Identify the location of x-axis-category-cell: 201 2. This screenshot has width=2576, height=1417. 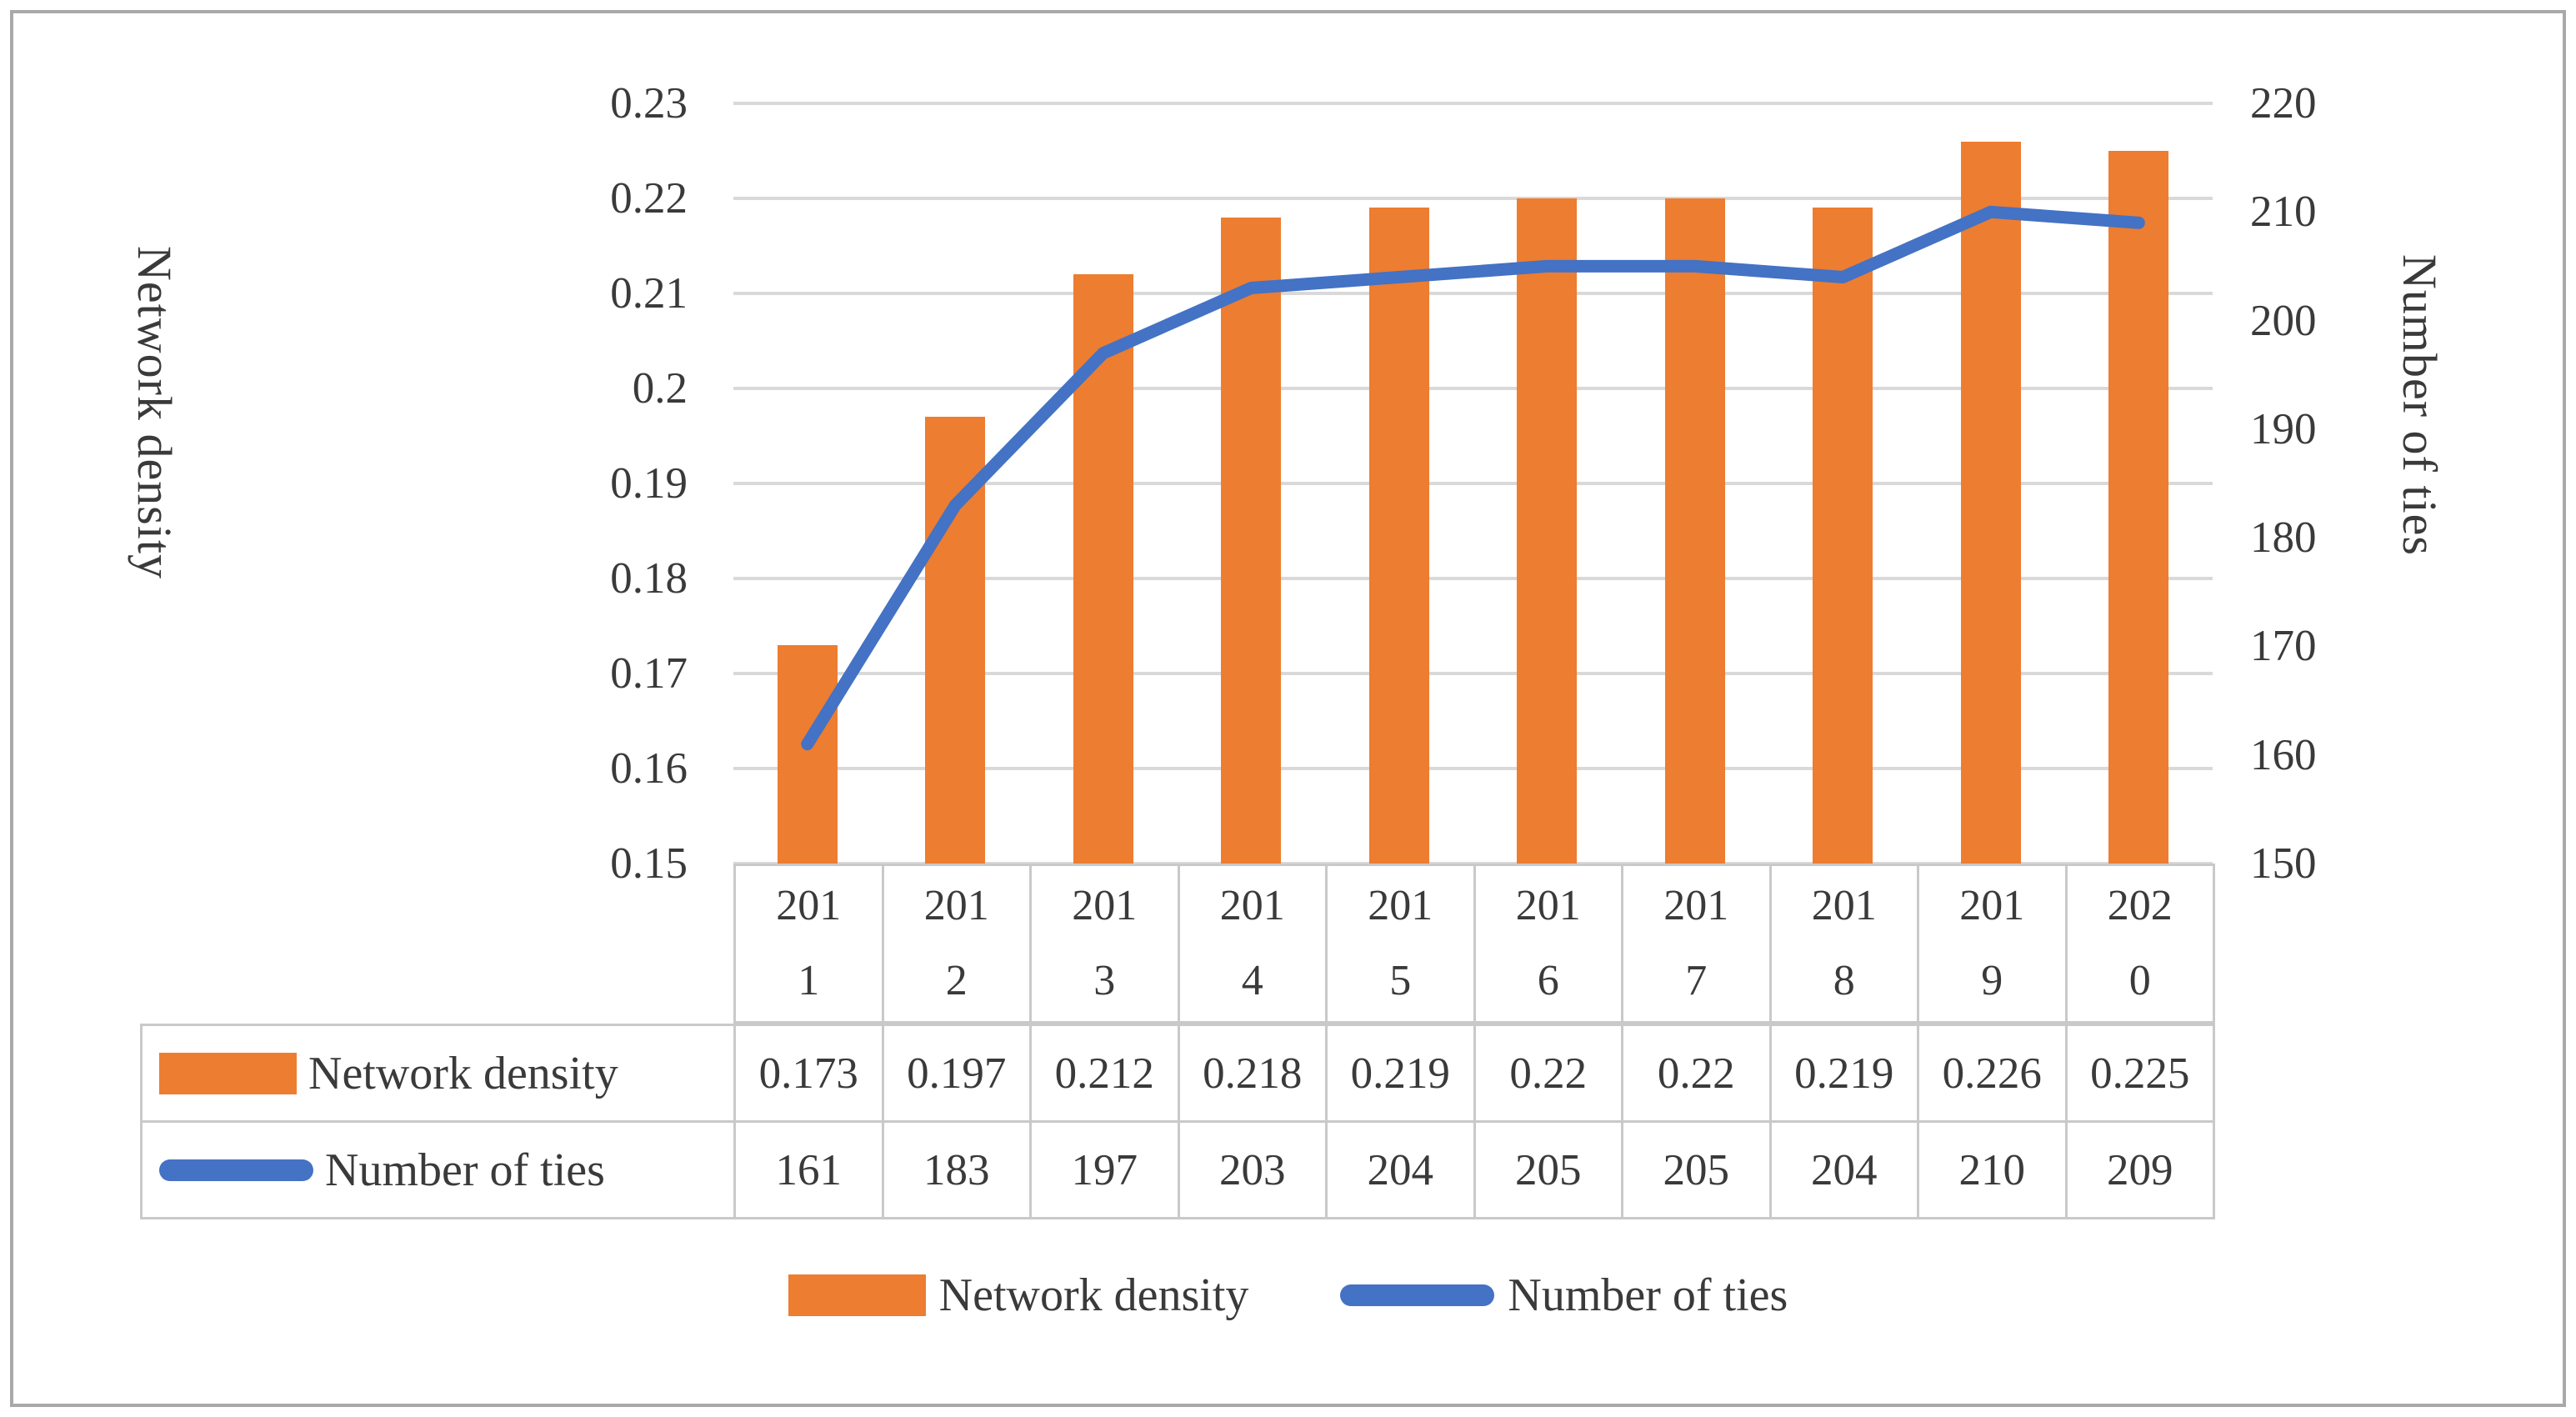
(957, 944).